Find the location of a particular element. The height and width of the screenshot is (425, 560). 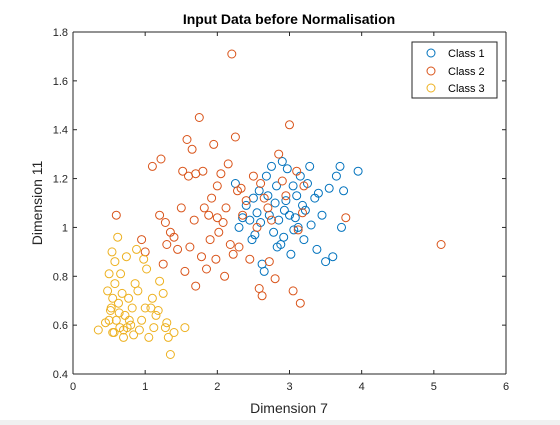

y-tick-label: 1.2 is located at coordinates (60, 180).